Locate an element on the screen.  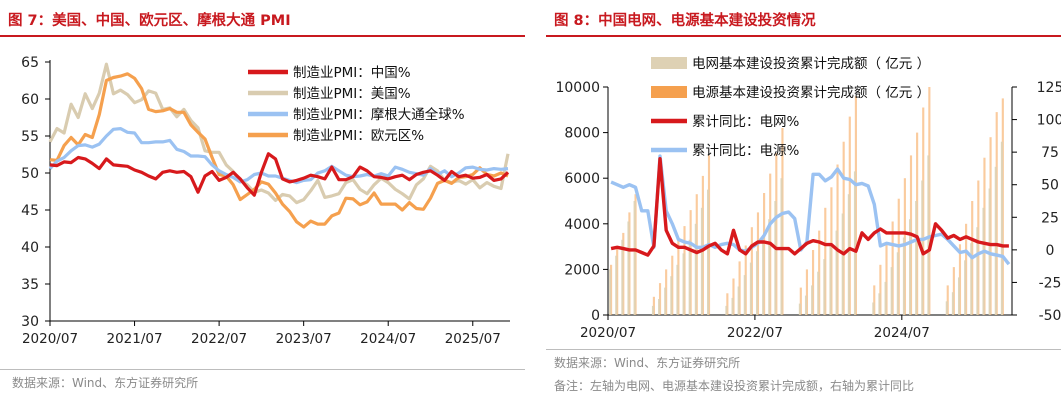
y-tick-label: 40 is located at coordinates (30, 248).